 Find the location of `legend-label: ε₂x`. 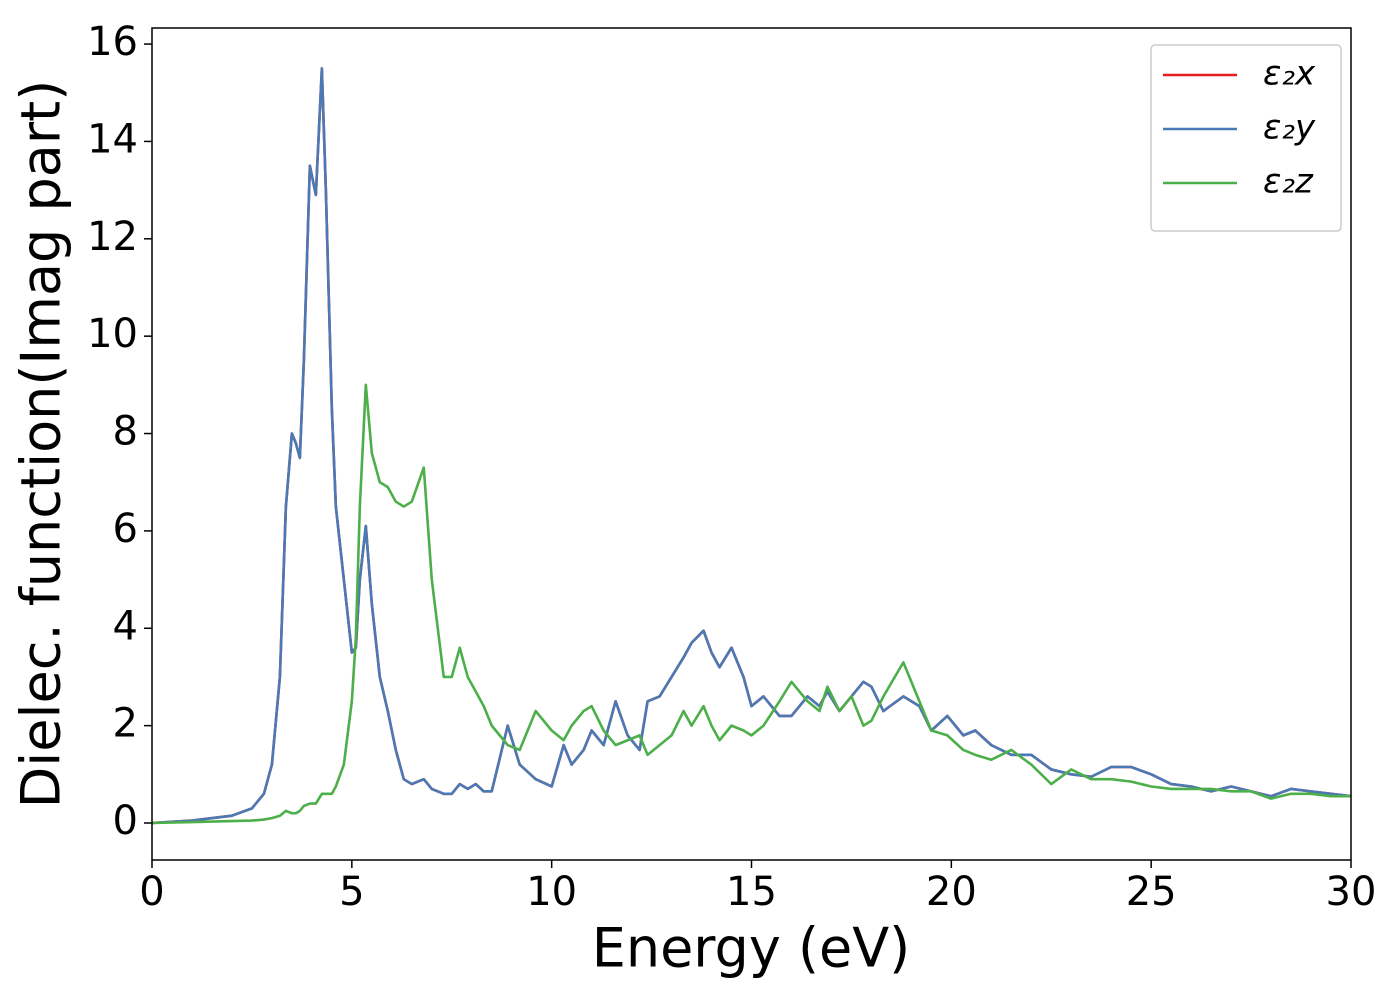

legend-label: ε₂x is located at coordinates (1289, 74).